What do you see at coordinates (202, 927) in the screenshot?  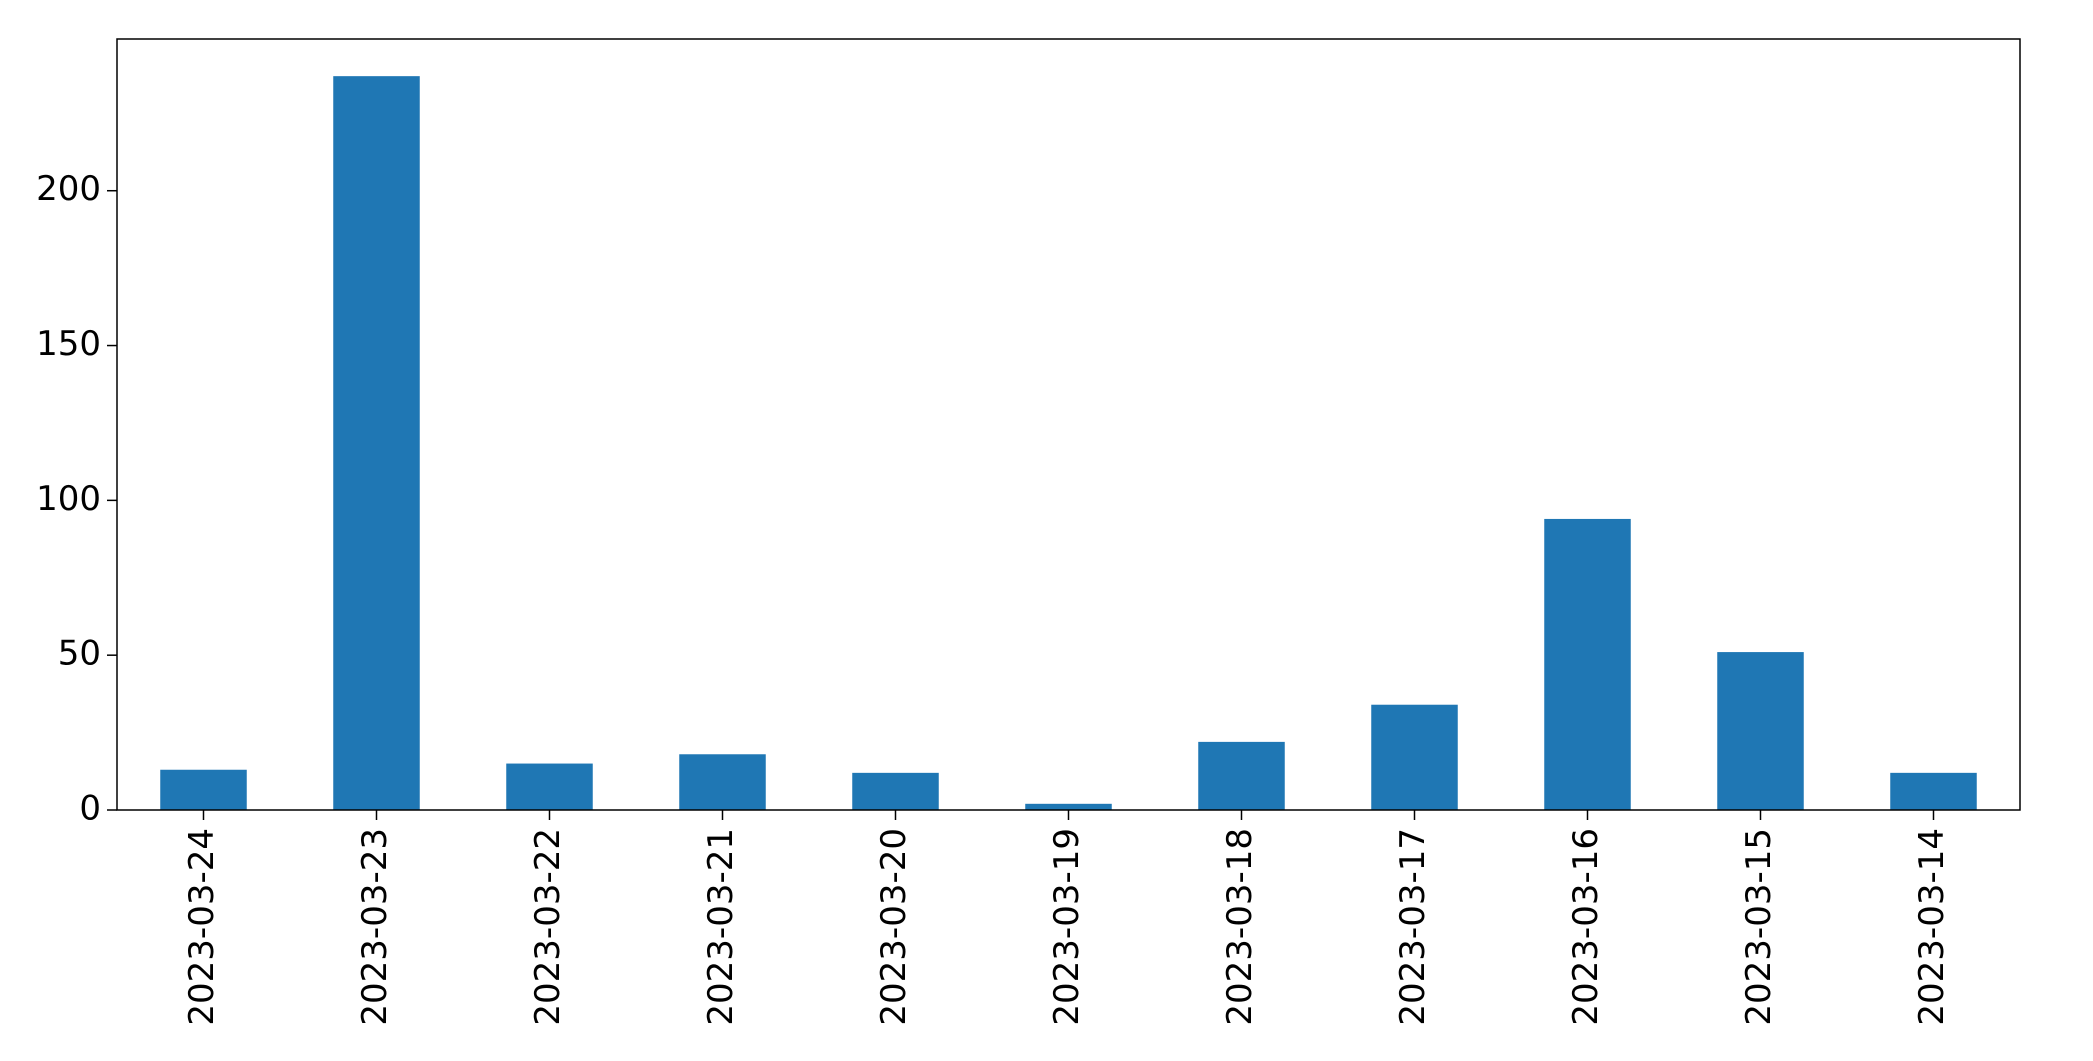 I see `x-tick-label: 2023-03-24` at bounding box center [202, 927].